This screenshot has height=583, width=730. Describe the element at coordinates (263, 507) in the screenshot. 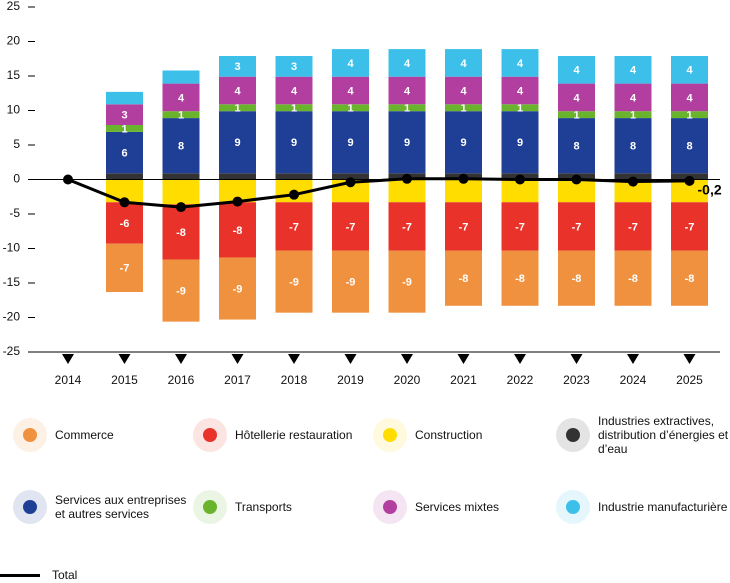

I see `legend-label: Transports` at that location.